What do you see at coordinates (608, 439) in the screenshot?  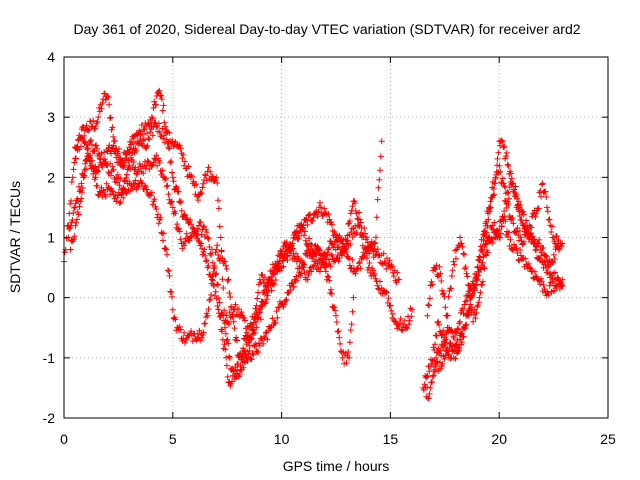 I see `x-tick-label: 25` at bounding box center [608, 439].